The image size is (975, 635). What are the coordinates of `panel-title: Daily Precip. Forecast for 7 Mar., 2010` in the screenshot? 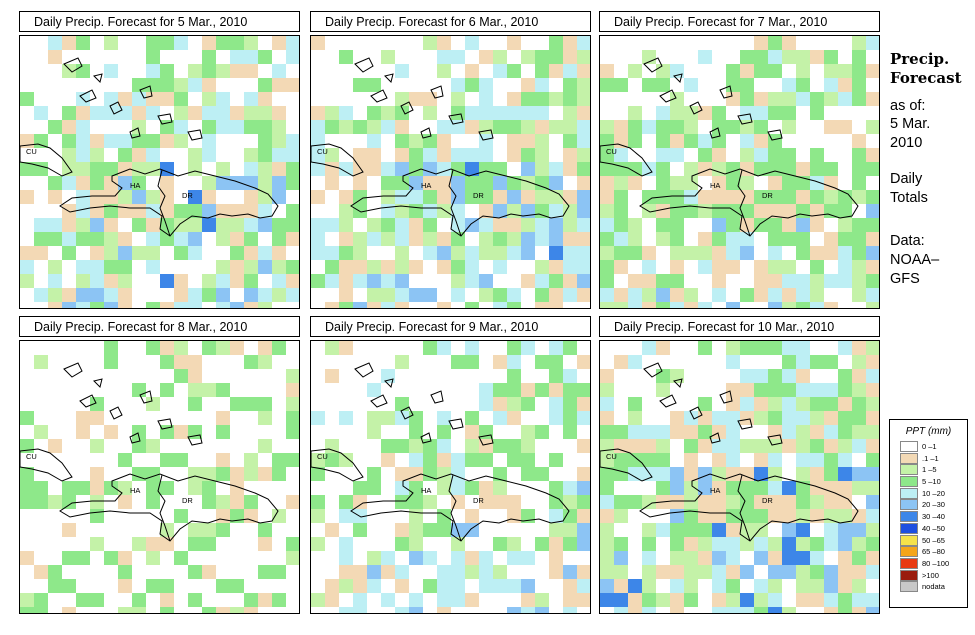 It's located at (739, 21).